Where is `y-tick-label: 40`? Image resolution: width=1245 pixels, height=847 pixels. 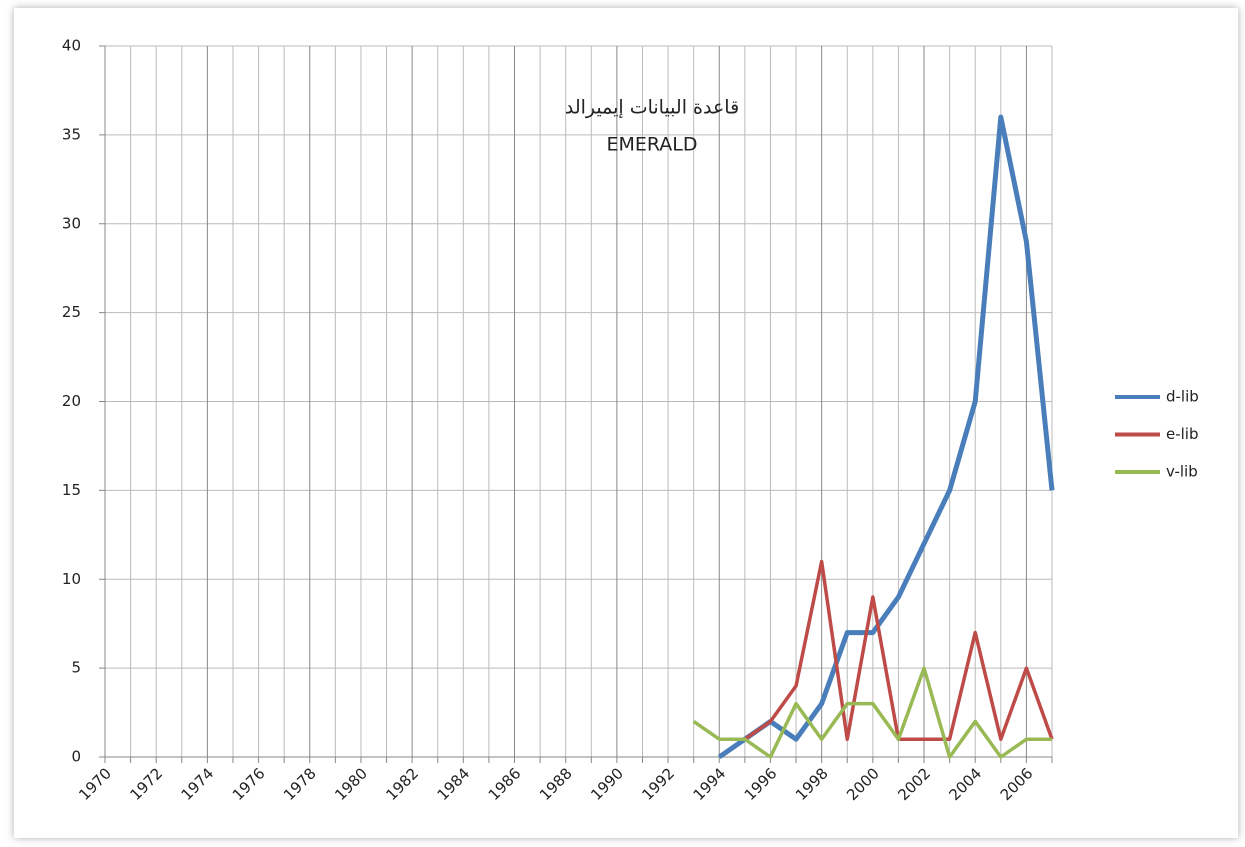
y-tick-label: 40 is located at coordinates (71, 46).